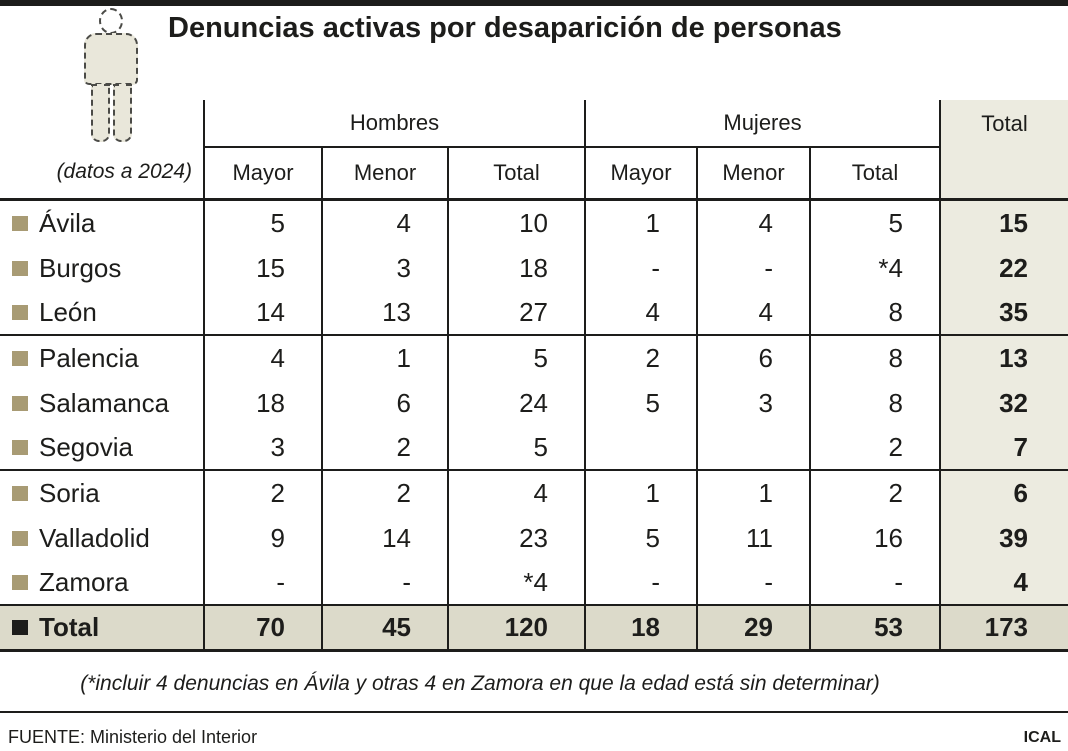 The image size is (1068, 751). What do you see at coordinates (384, 627) in the screenshot?
I see `table-cell: 45` at bounding box center [384, 627].